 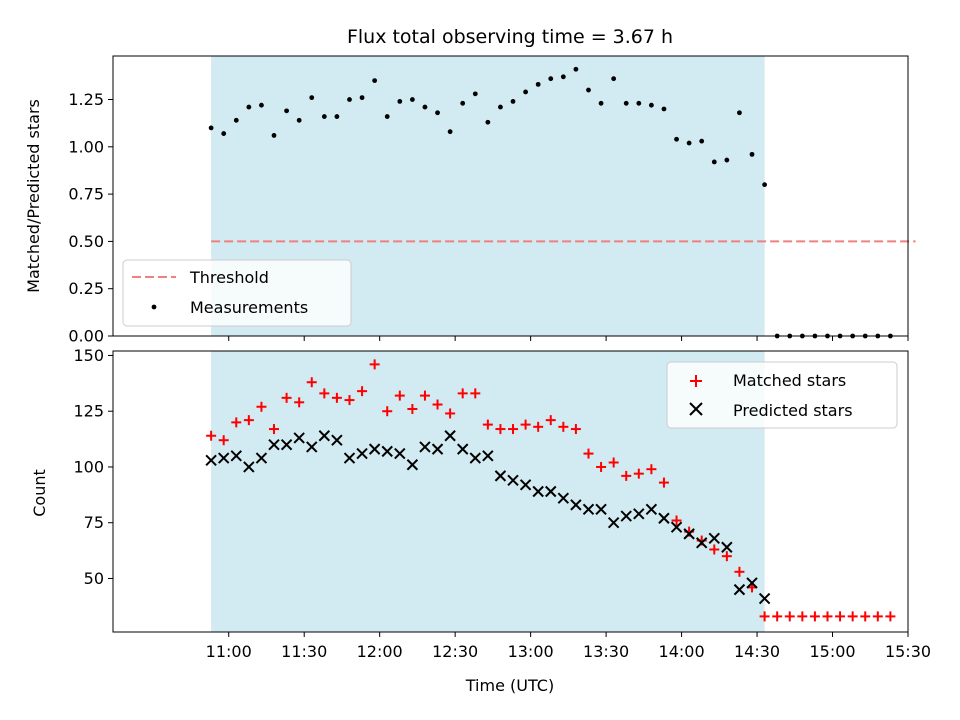 I want to click on bottom-y-axis-label: Count, so click(x=39, y=493).